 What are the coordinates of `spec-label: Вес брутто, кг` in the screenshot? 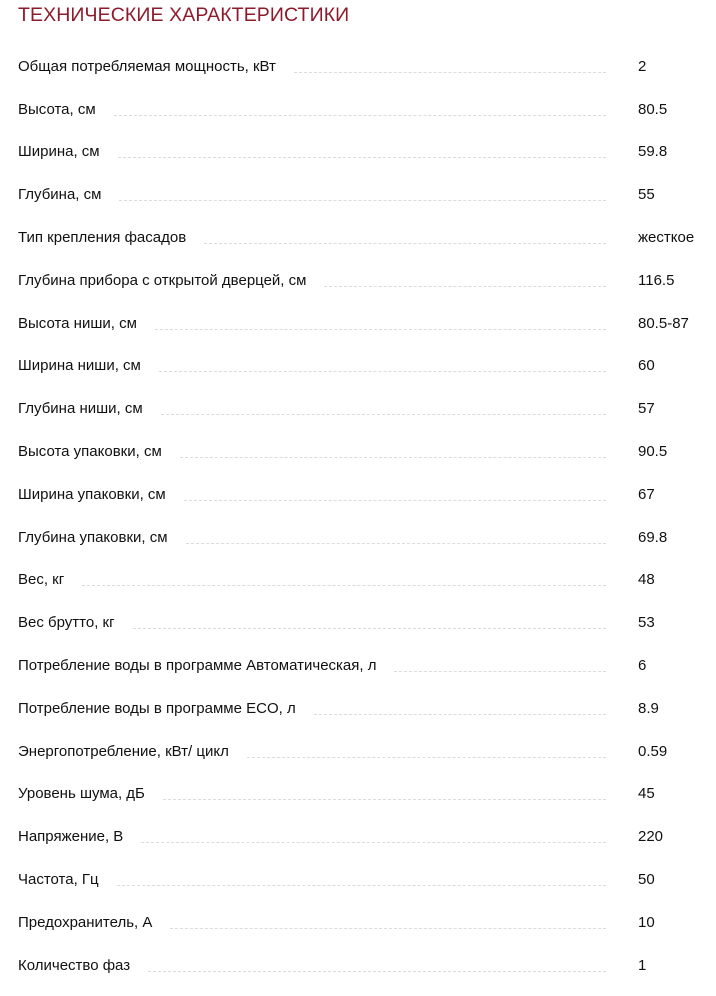 It's located at (66, 623).